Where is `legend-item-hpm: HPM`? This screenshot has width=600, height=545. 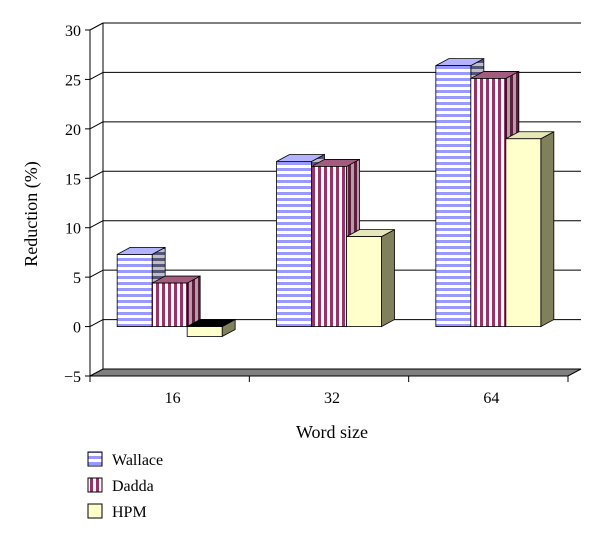
legend-item-hpm: HPM is located at coordinates (117, 512).